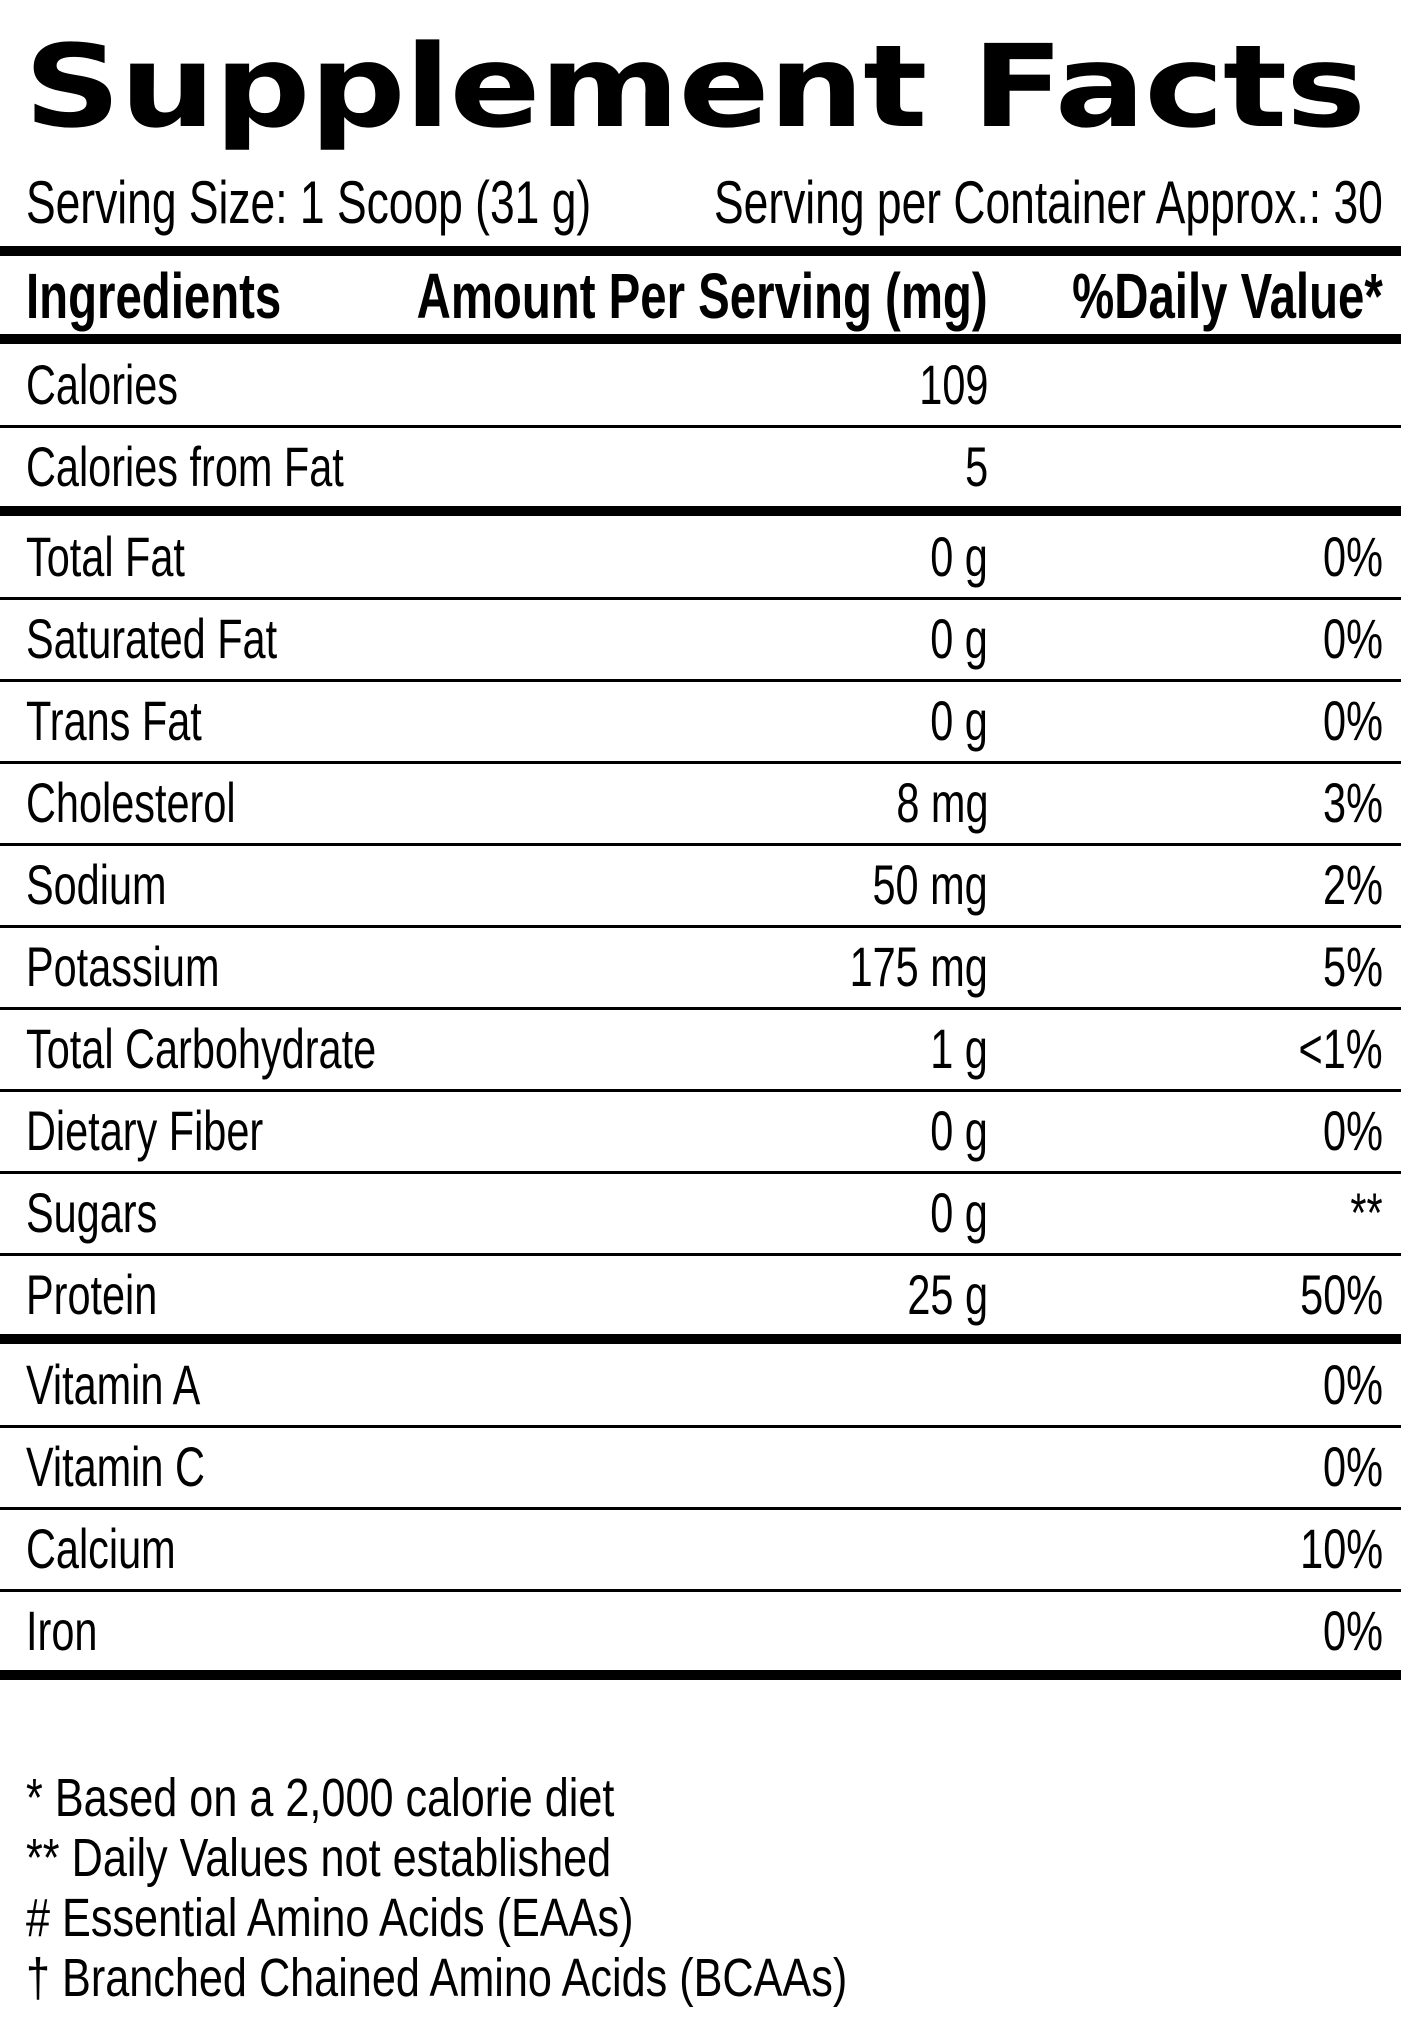 This screenshot has height=2017, width=1401. Describe the element at coordinates (700, 1549) in the screenshot. I see `nutrient-row: Calcium 10%` at that location.